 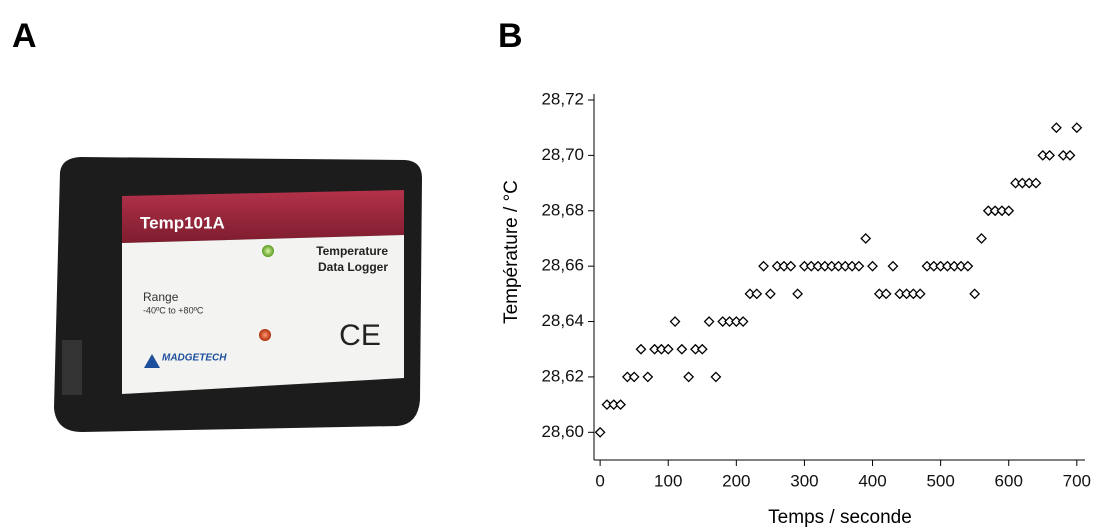 What do you see at coordinates (360, 335) in the screenshot?
I see `device-mark: CE` at bounding box center [360, 335].